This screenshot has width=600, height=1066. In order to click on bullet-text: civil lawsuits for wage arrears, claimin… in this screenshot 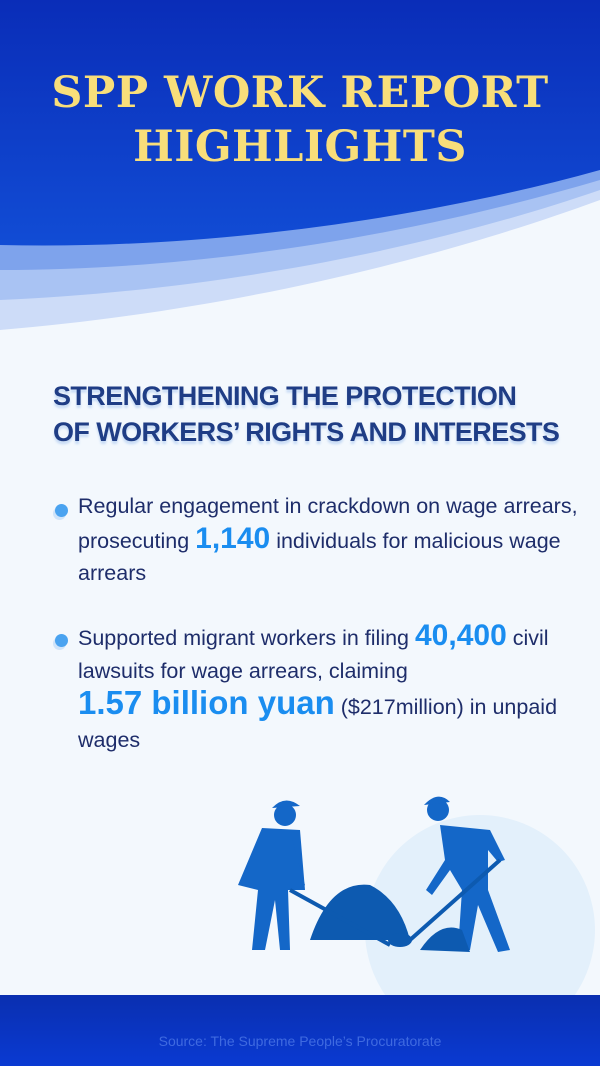, I will do `click(313, 654)`.